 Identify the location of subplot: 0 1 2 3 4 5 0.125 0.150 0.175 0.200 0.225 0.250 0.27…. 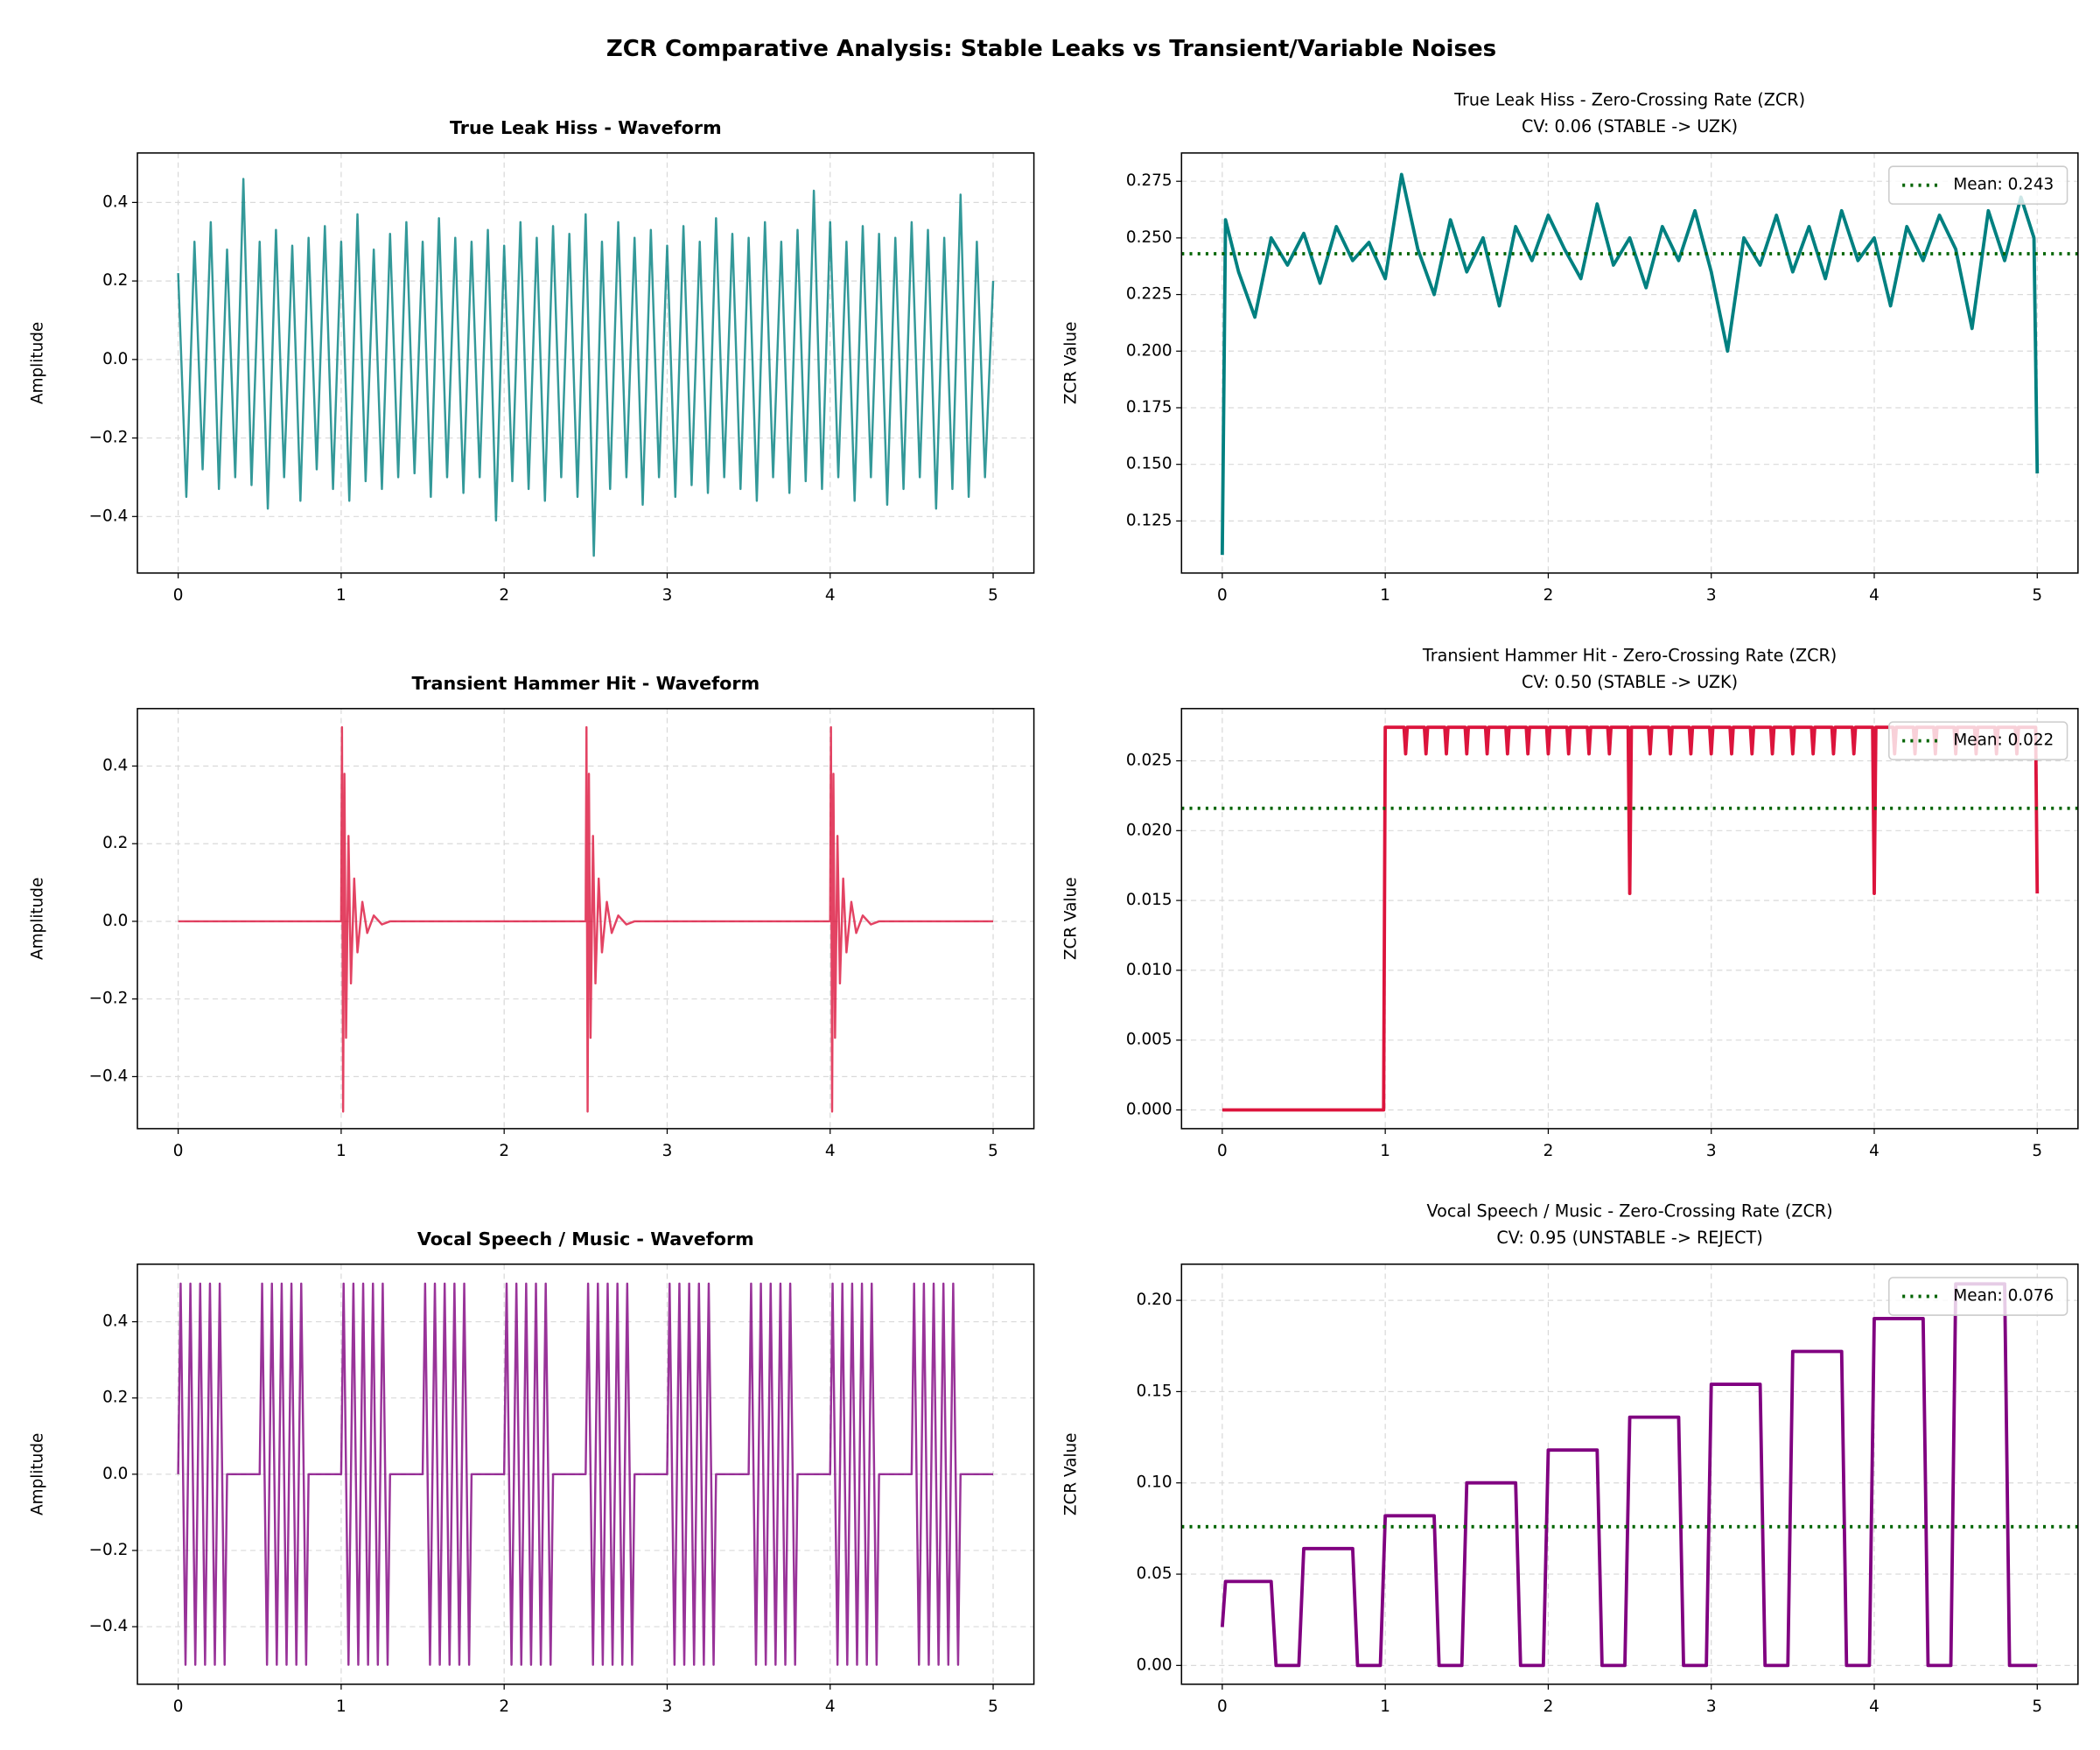
(1570, 347).